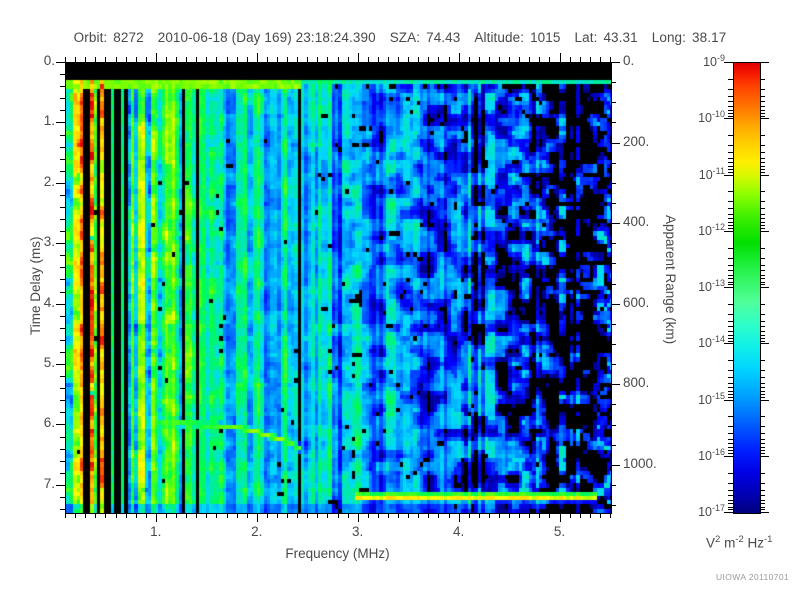 The width and height of the screenshot is (800, 600). Describe the element at coordinates (711, 342) in the screenshot. I see `colorbar-tick-label: 10-14` at that location.